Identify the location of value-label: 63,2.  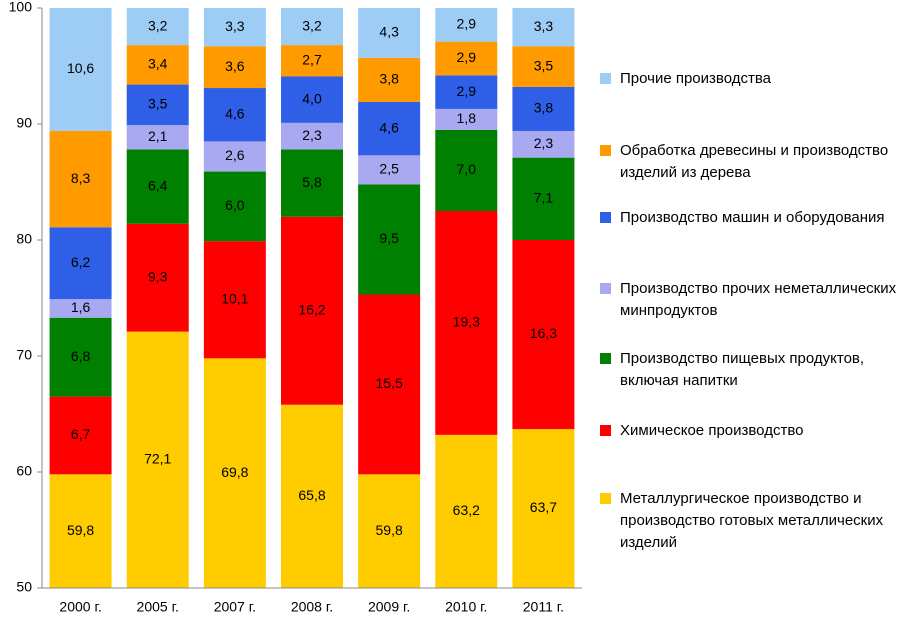
(466, 510).